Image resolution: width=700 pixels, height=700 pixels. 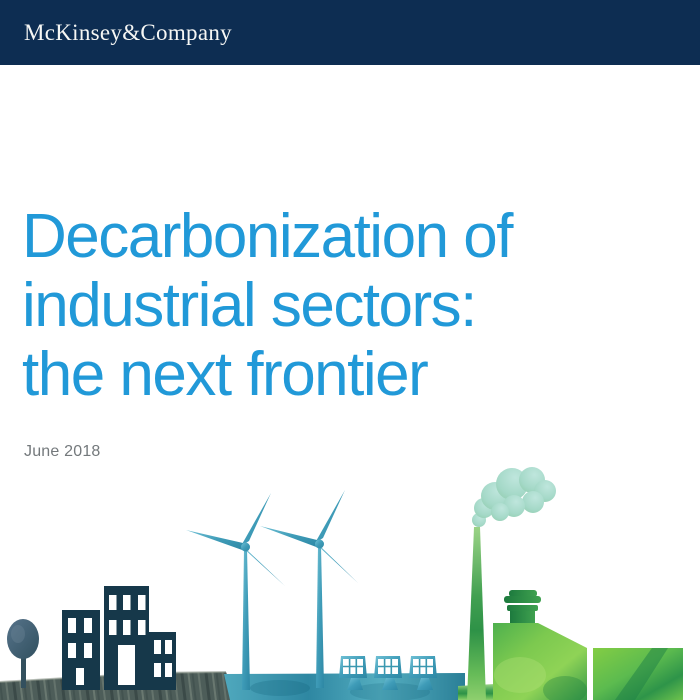 I want to click on outbuilding-icon, so click(x=638, y=674).